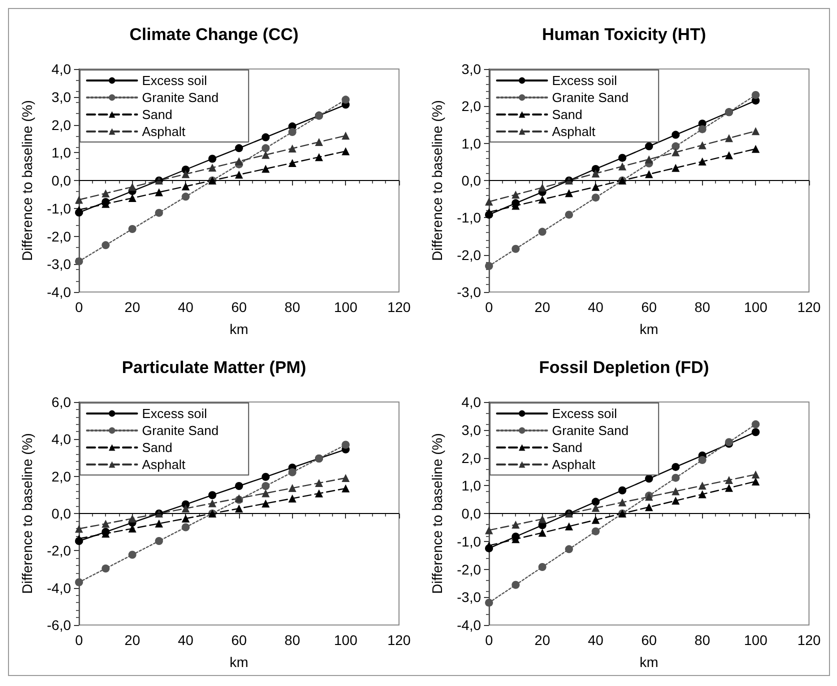 The height and width of the screenshot is (686, 837). I want to click on chart-title: Particulate Matter (PM), so click(214, 367).